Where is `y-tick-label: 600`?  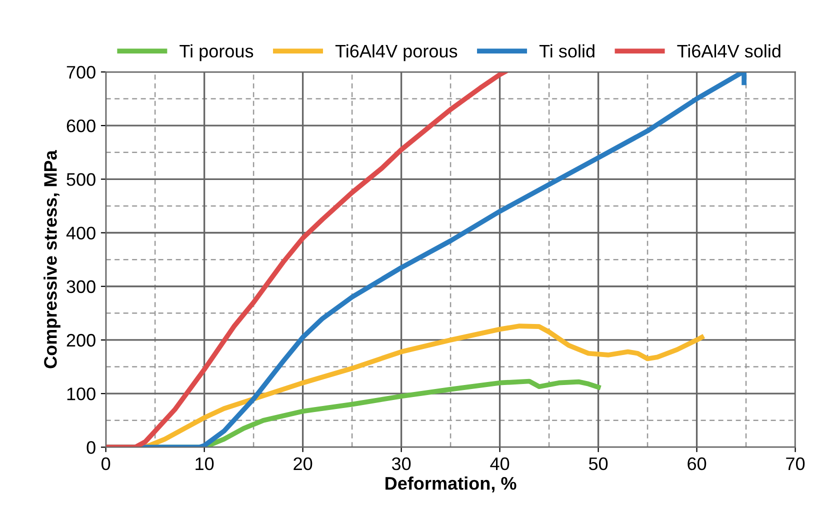
y-tick-label: 600 is located at coordinates (81, 125).